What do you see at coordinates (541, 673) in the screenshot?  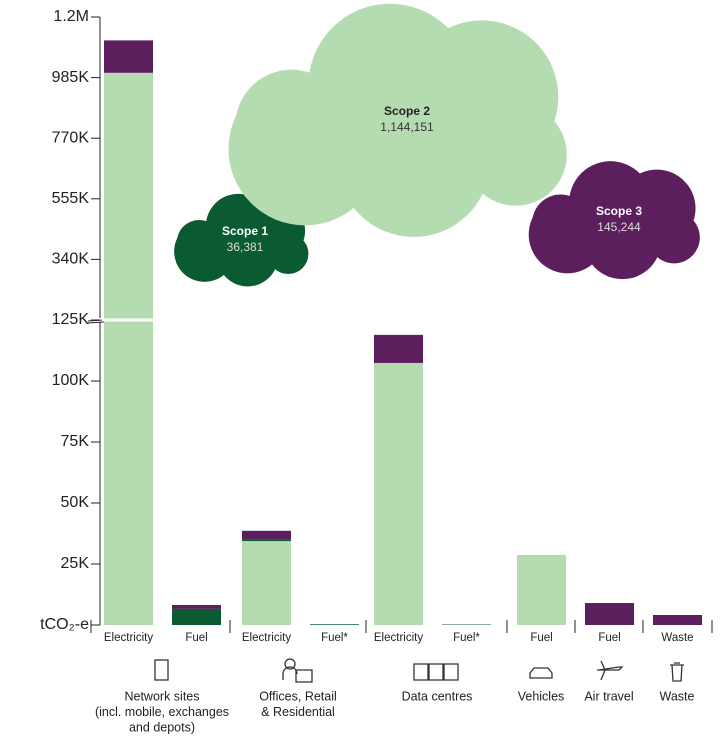 I see `vehicle-icon` at bounding box center [541, 673].